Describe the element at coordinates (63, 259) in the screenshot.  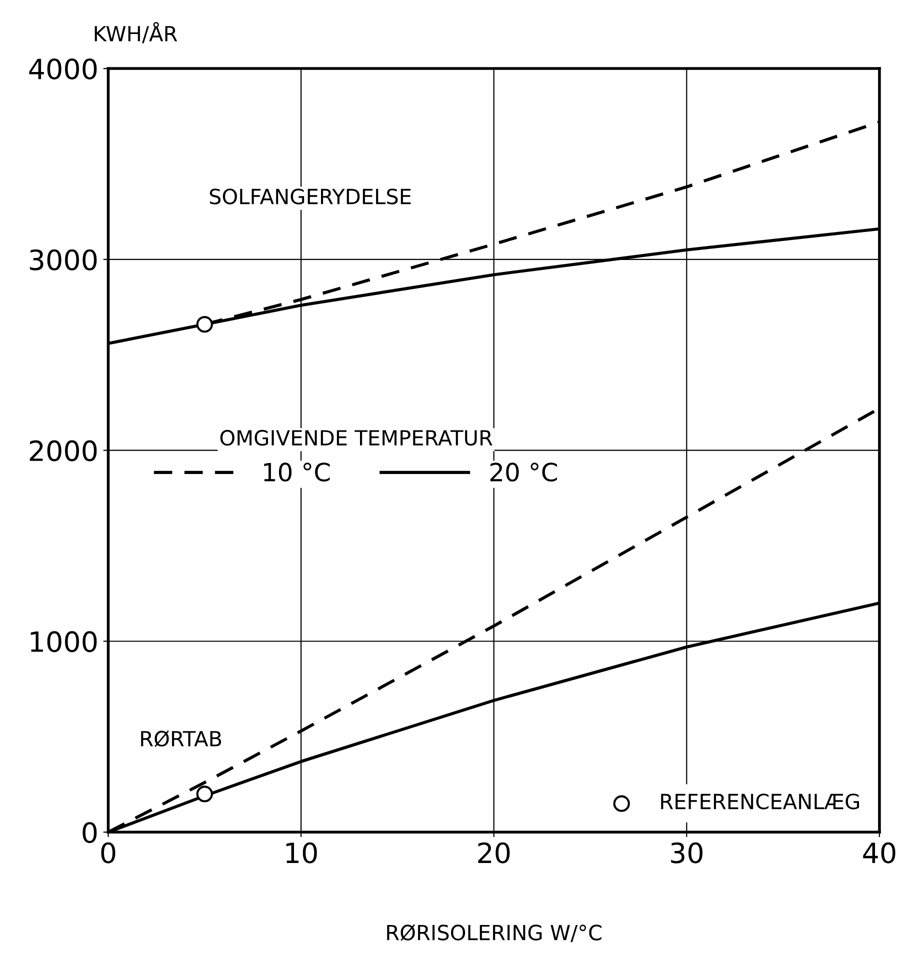
I see `y-tick-label: 3000` at that location.